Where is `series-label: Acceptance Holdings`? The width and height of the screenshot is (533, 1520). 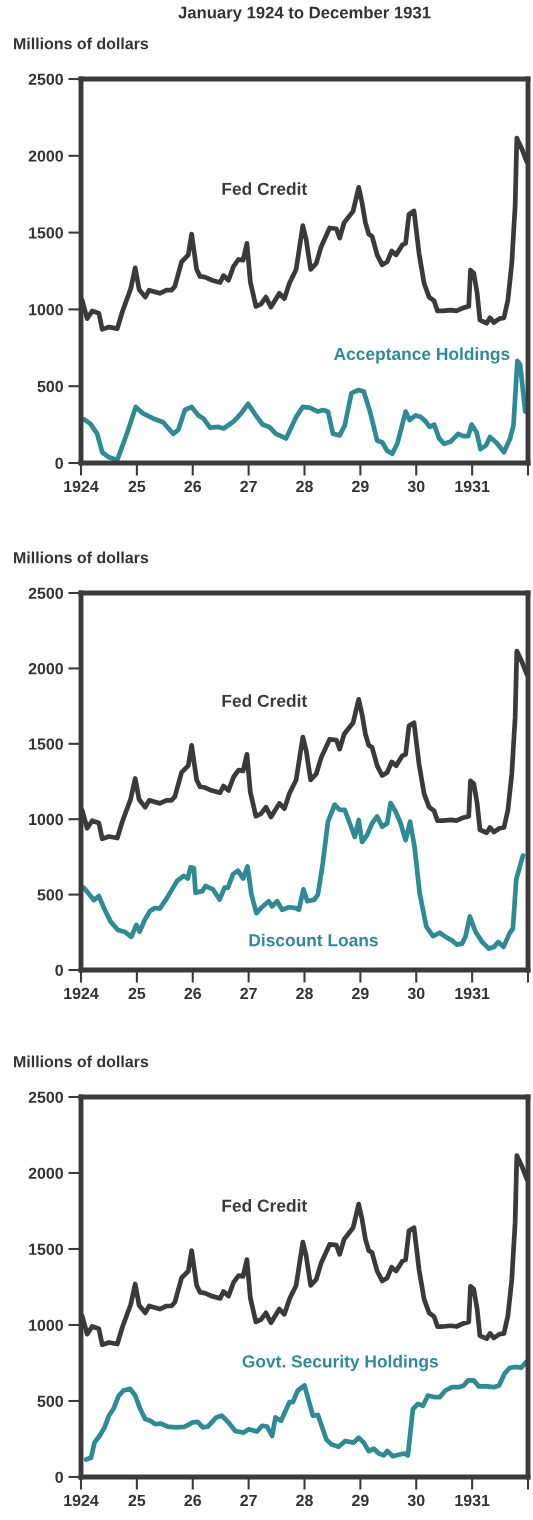
series-label: Acceptance Holdings is located at coordinates (422, 355).